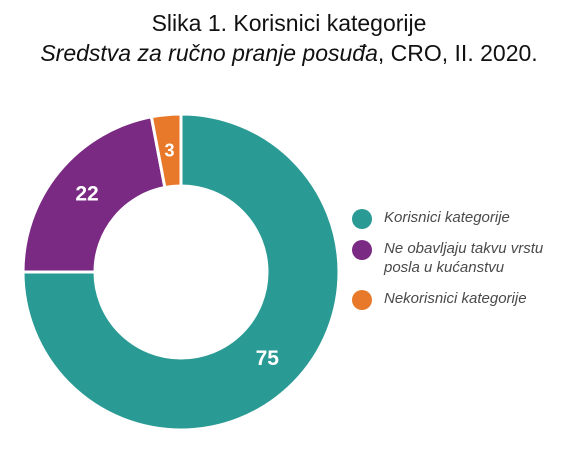 Image resolution: width=578 pixels, height=453 pixels. Describe the element at coordinates (86, 194) in the screenshot. I see `value-label-ne-obavljaju: 22` at that location.